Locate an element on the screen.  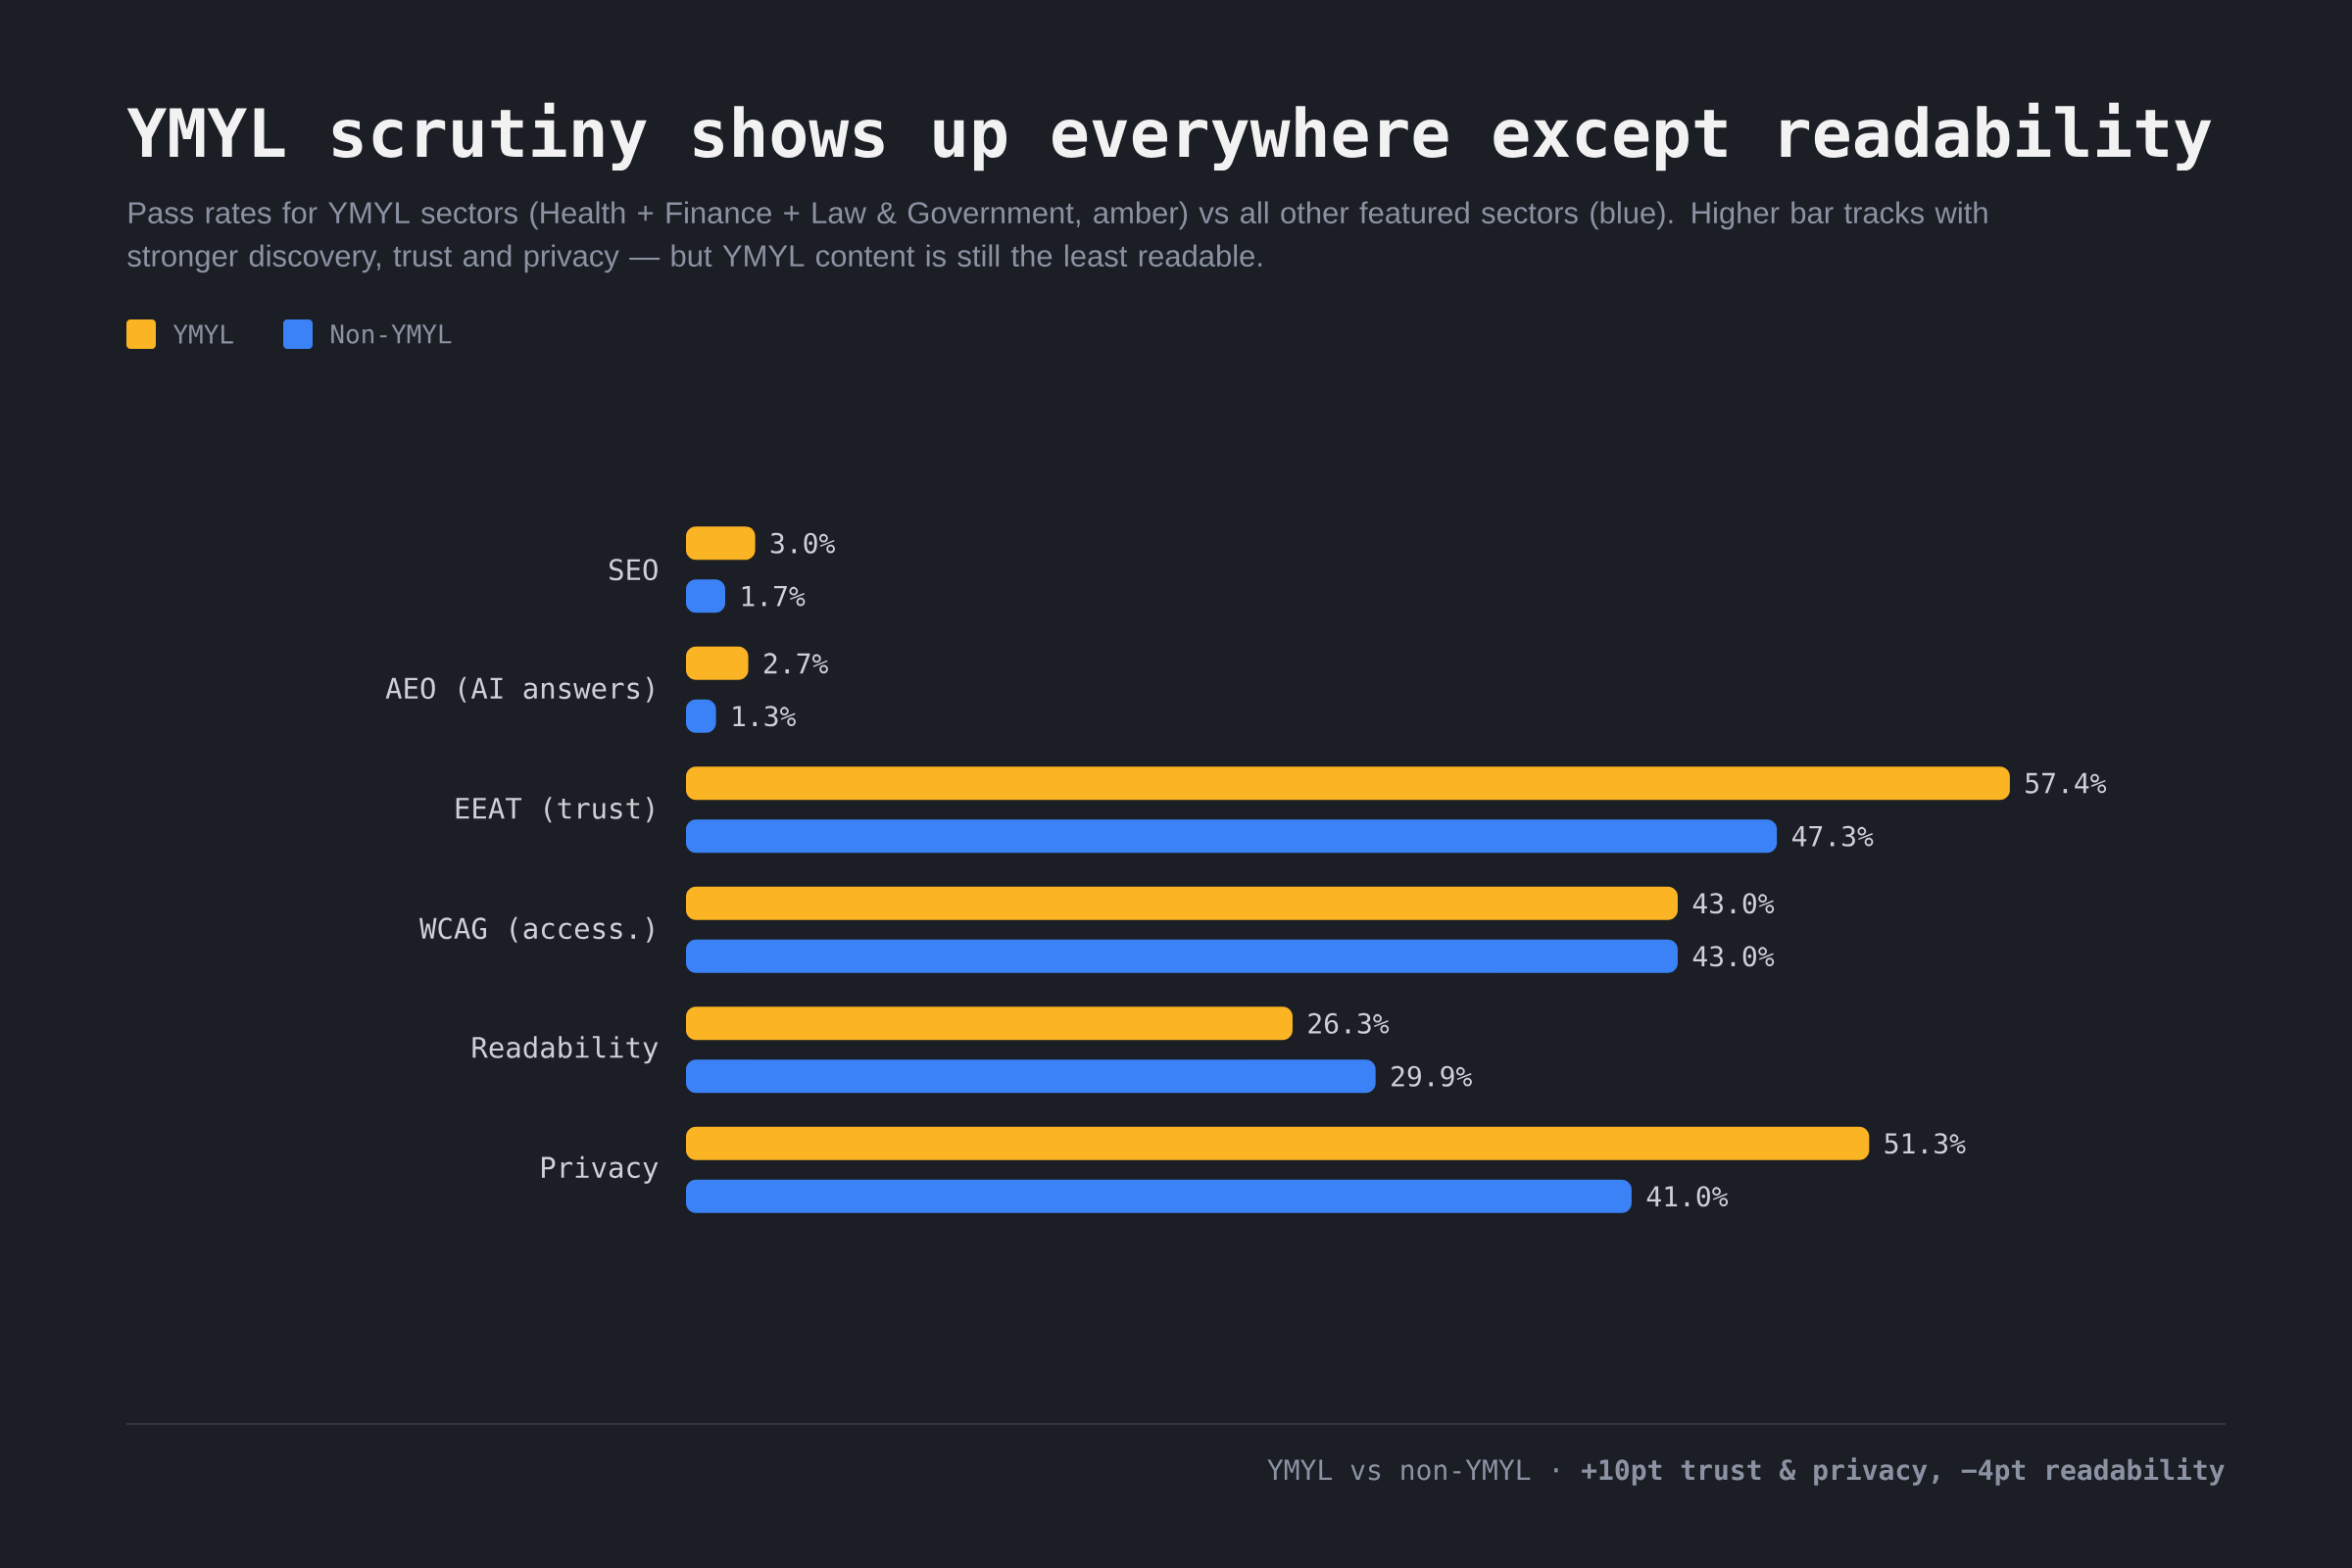
y-tick-label: Privacy is located at coordinates (600, 1169).